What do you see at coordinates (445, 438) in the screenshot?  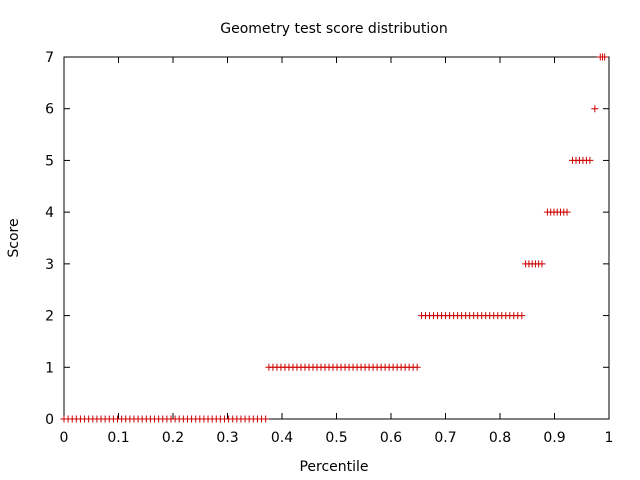 I see `x-tick-label: 0.7` at bounding box center [445, 438].